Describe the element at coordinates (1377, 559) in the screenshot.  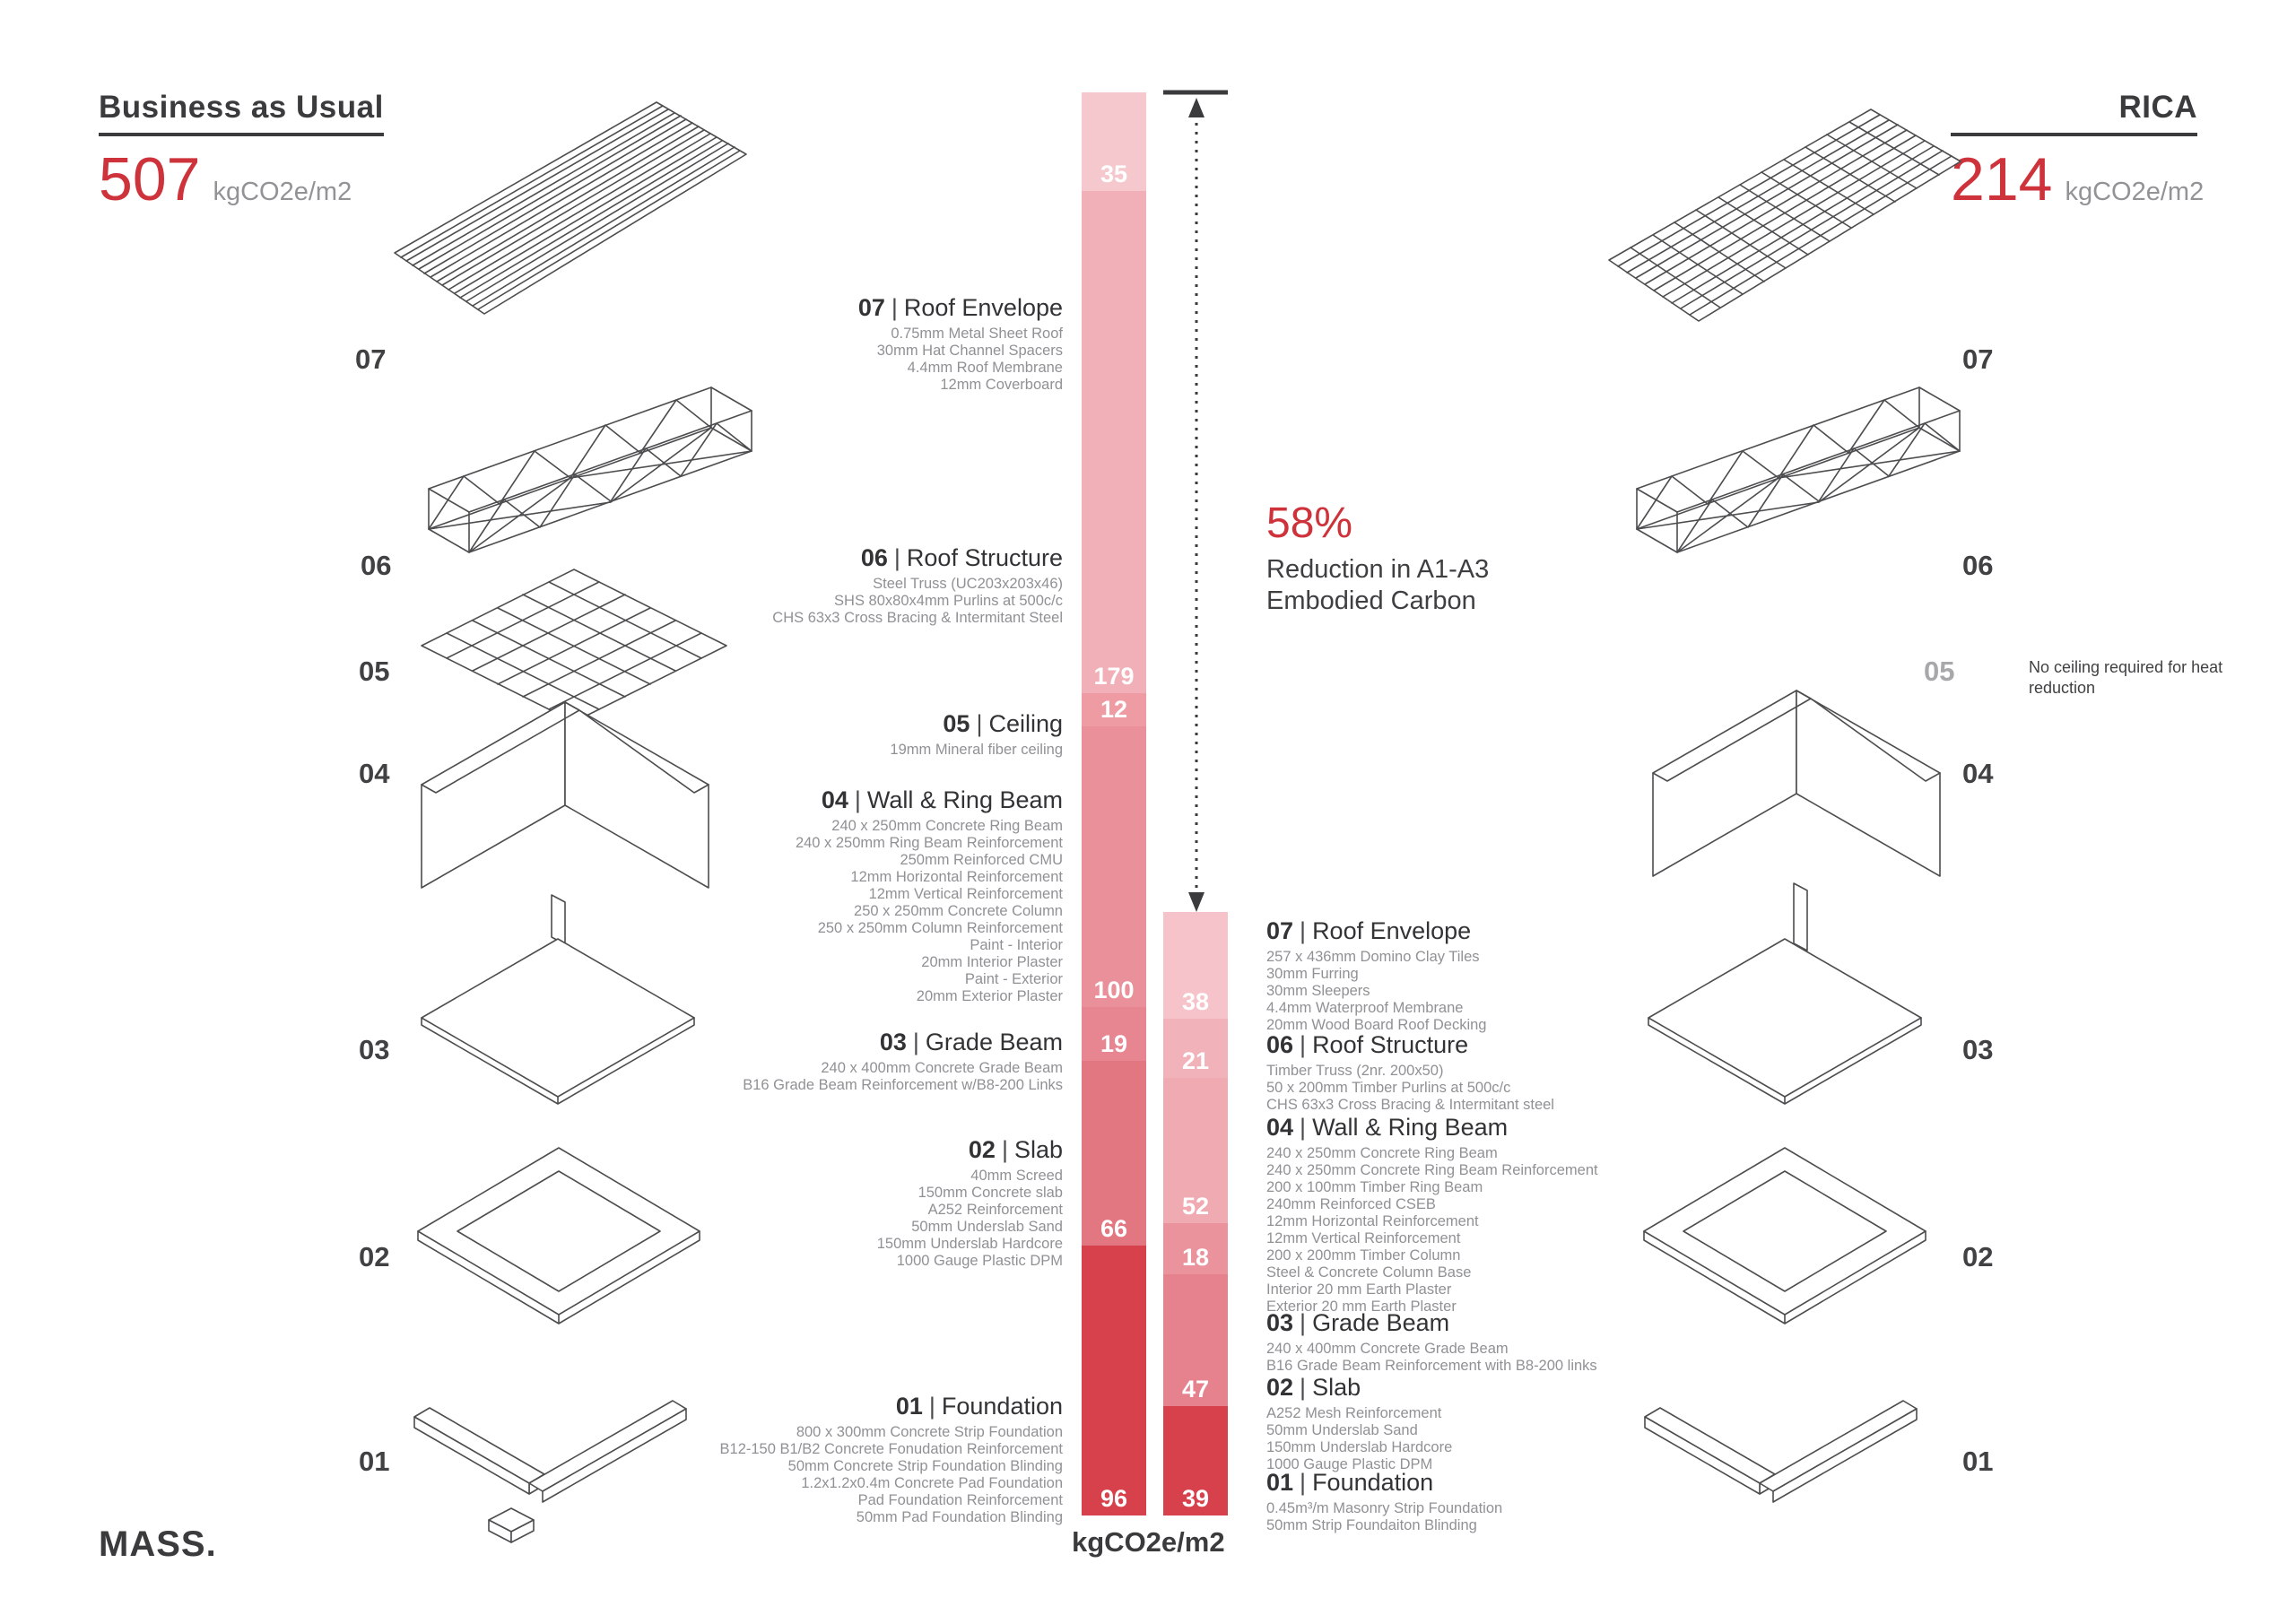
I see `reduction-annotation: 58% Reduction in A1-A3 Embodied Carbon` at that location.